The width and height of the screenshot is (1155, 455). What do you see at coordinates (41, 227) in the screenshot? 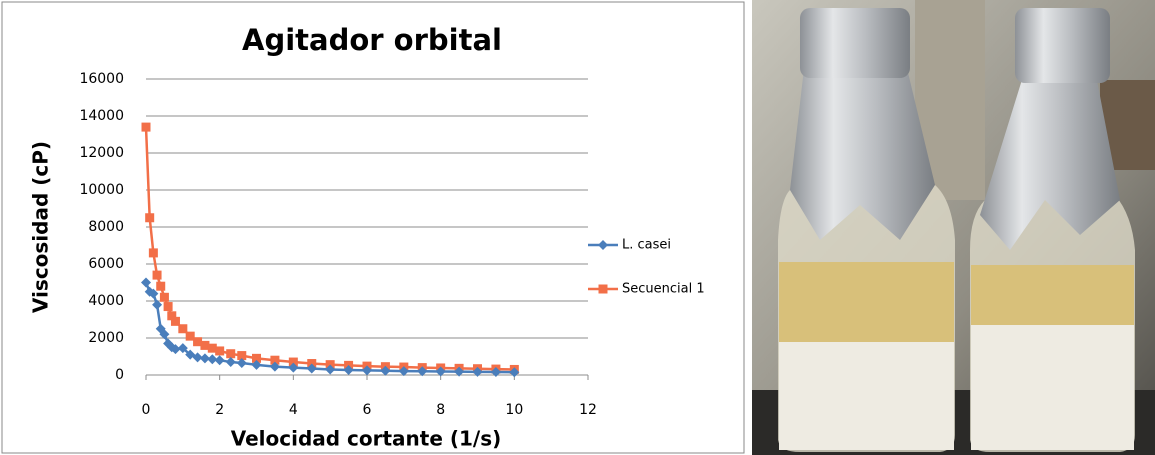
I see `y-axis-label: Viscosidad (cP)` at bounding box center [41, 227].